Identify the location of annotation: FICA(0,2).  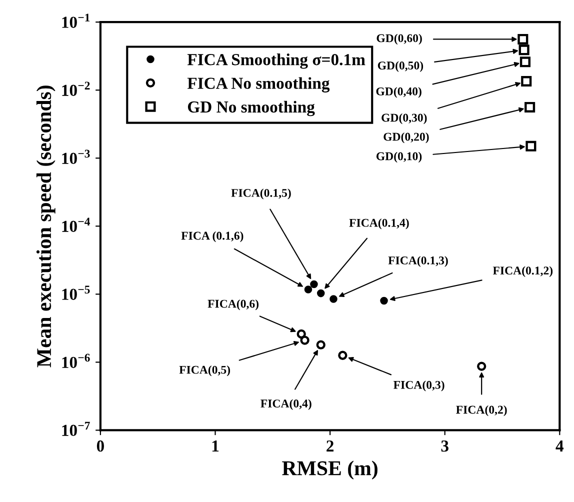
(481, 410).